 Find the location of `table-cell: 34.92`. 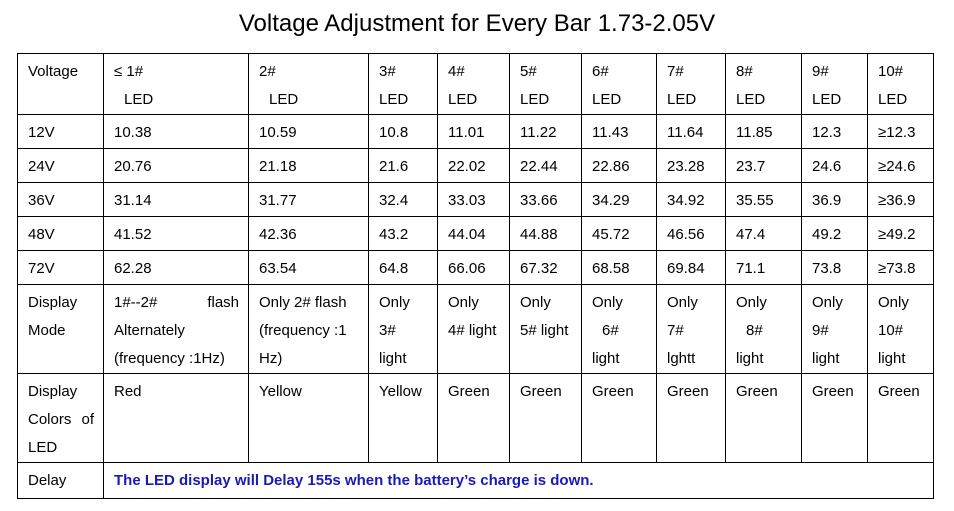

table-cell: 34.92 is located at coordinates (691, 199).